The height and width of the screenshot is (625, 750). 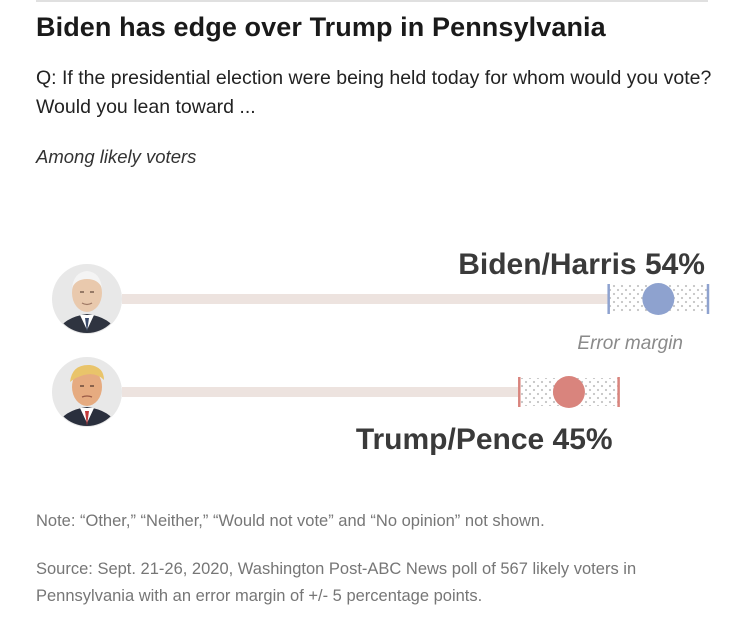 What do you see at coordinates (116, 156) in the screenshot?
I see `chart-subtitle: Among likely voters` at bounding box center [116, 156].